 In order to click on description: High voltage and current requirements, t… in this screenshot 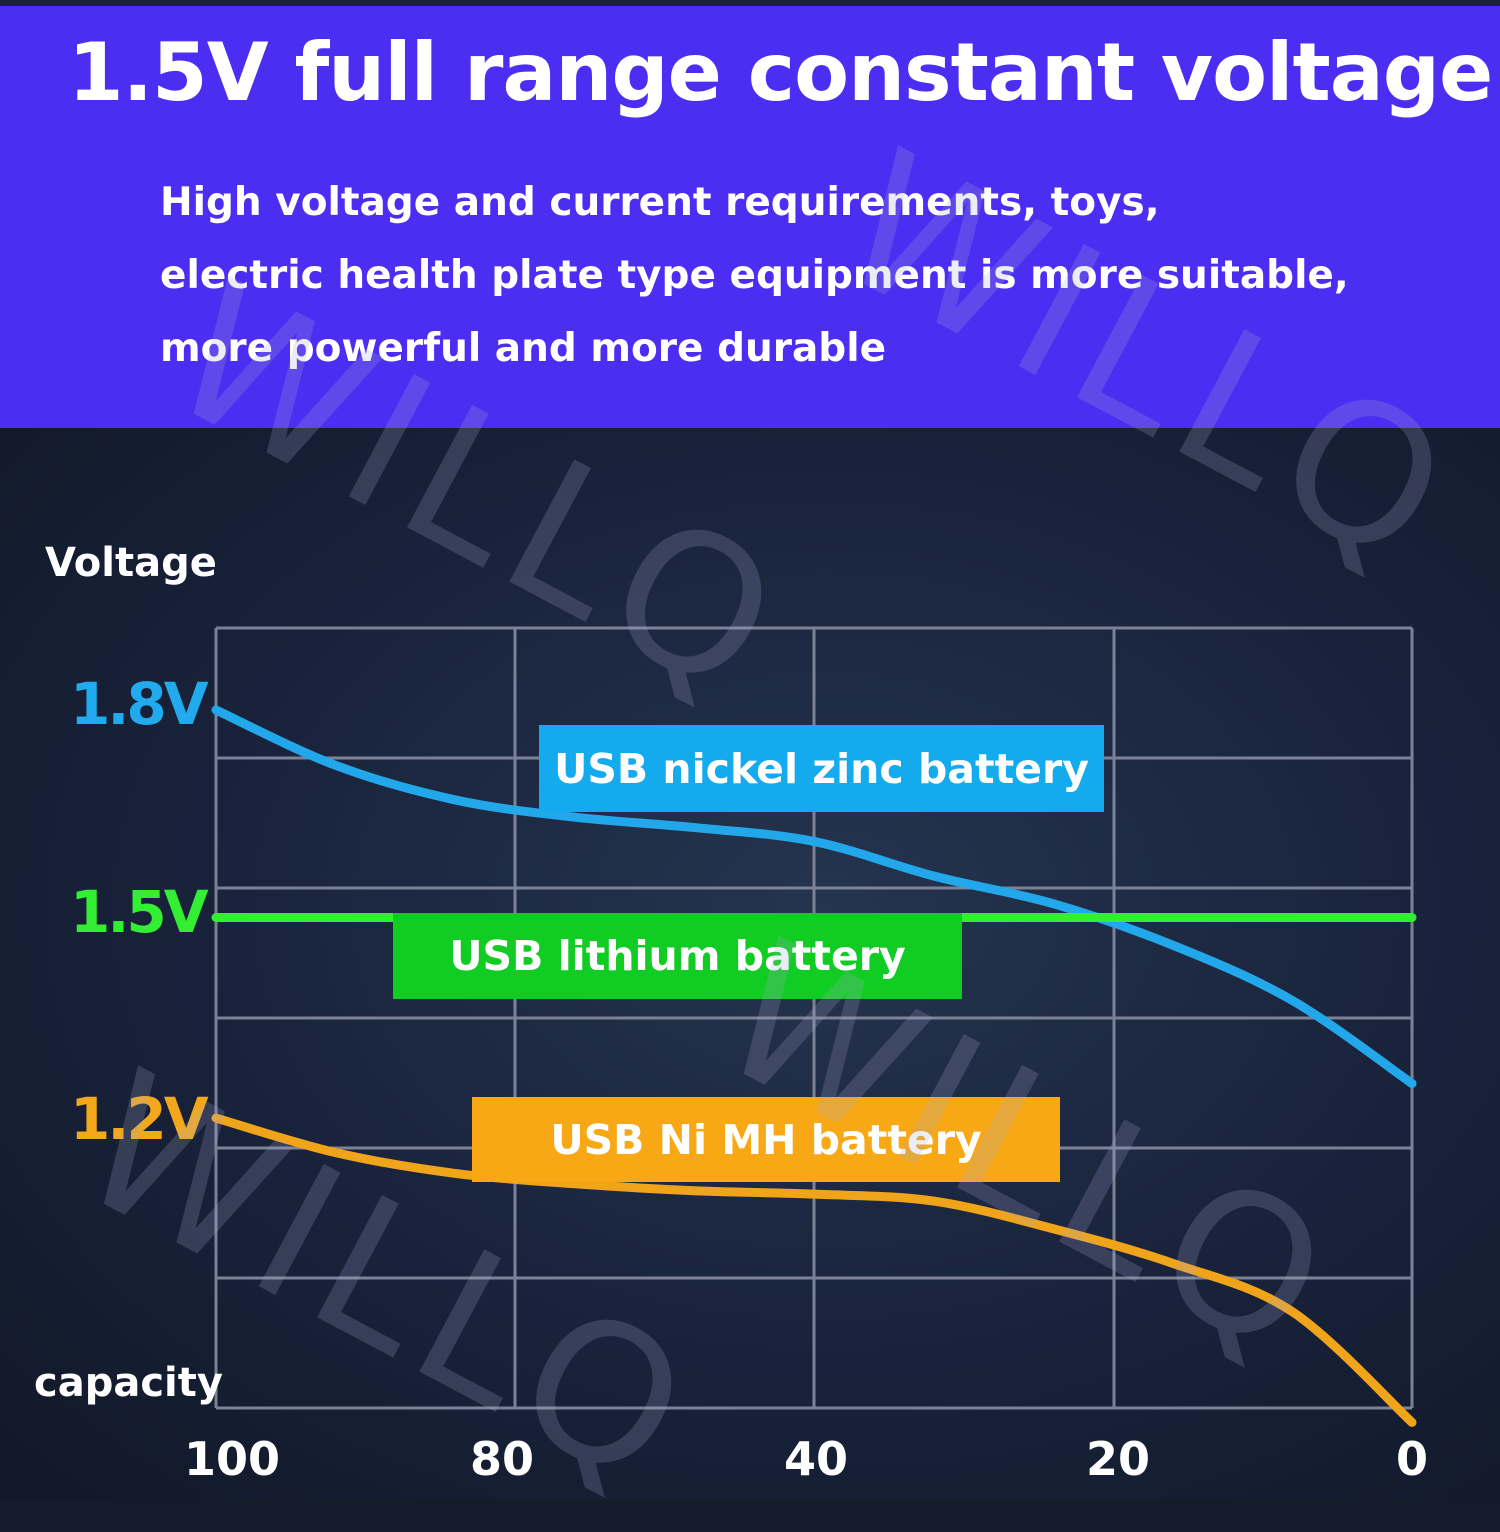, I will do `click(770, 275)`.